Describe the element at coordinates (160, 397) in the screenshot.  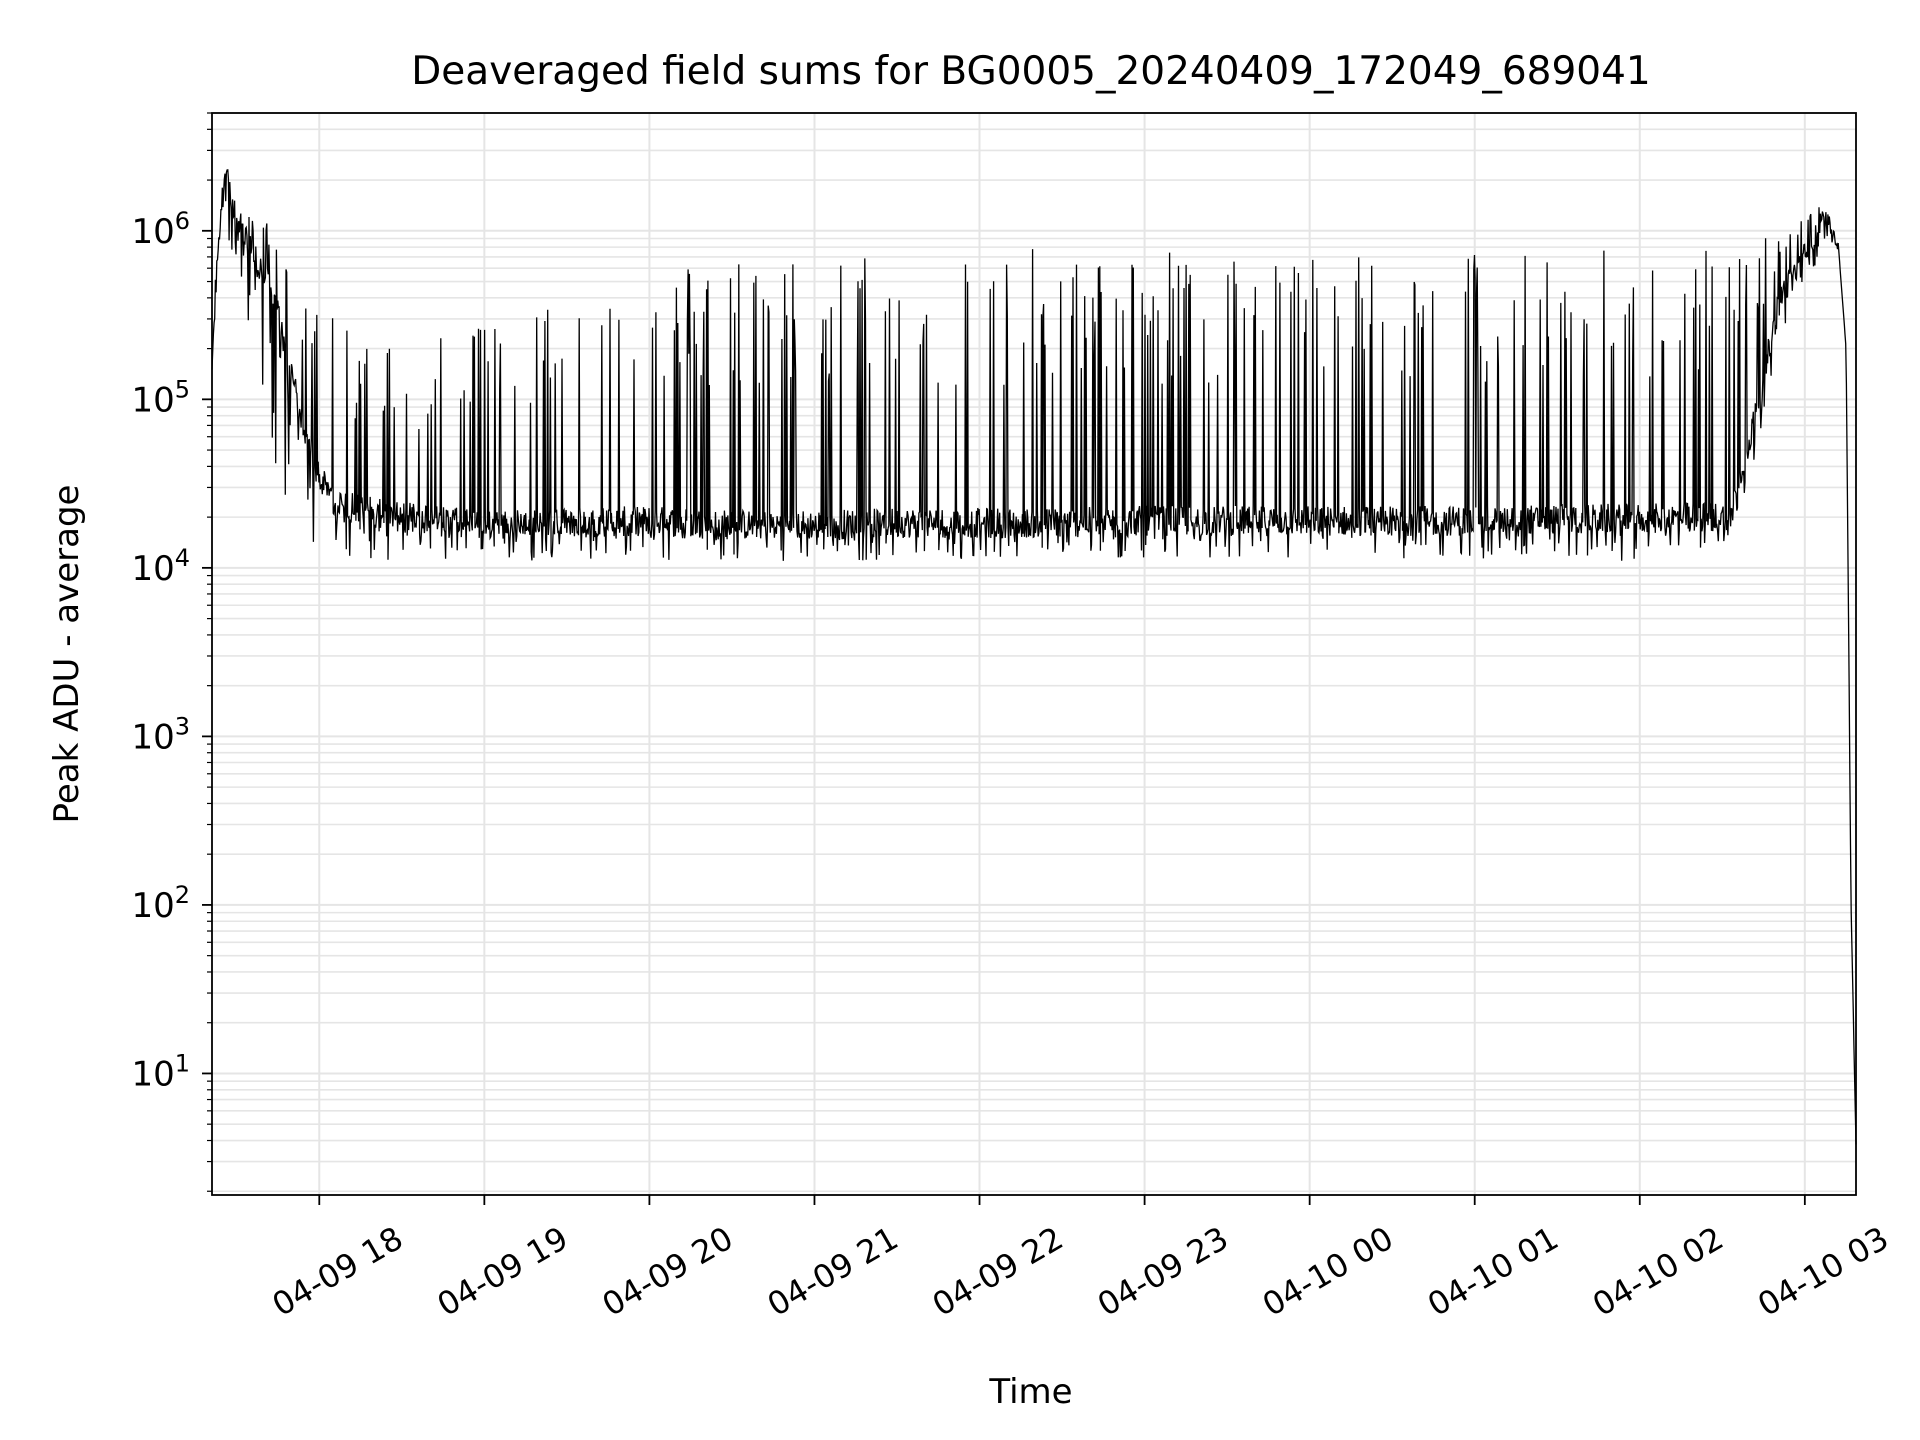
I see `y-tick-label: 10⁵` at that location.